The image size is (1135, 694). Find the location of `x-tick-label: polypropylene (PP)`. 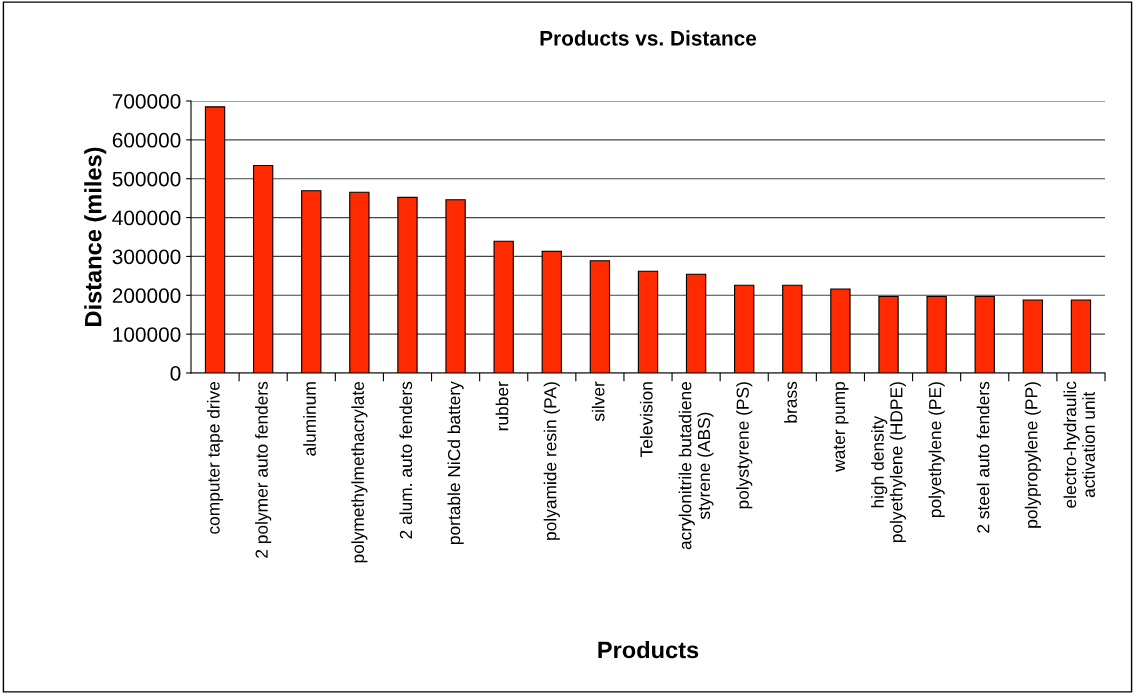

x-tick-label: polypropylene (PP) is located at coordinates (1032, 455).